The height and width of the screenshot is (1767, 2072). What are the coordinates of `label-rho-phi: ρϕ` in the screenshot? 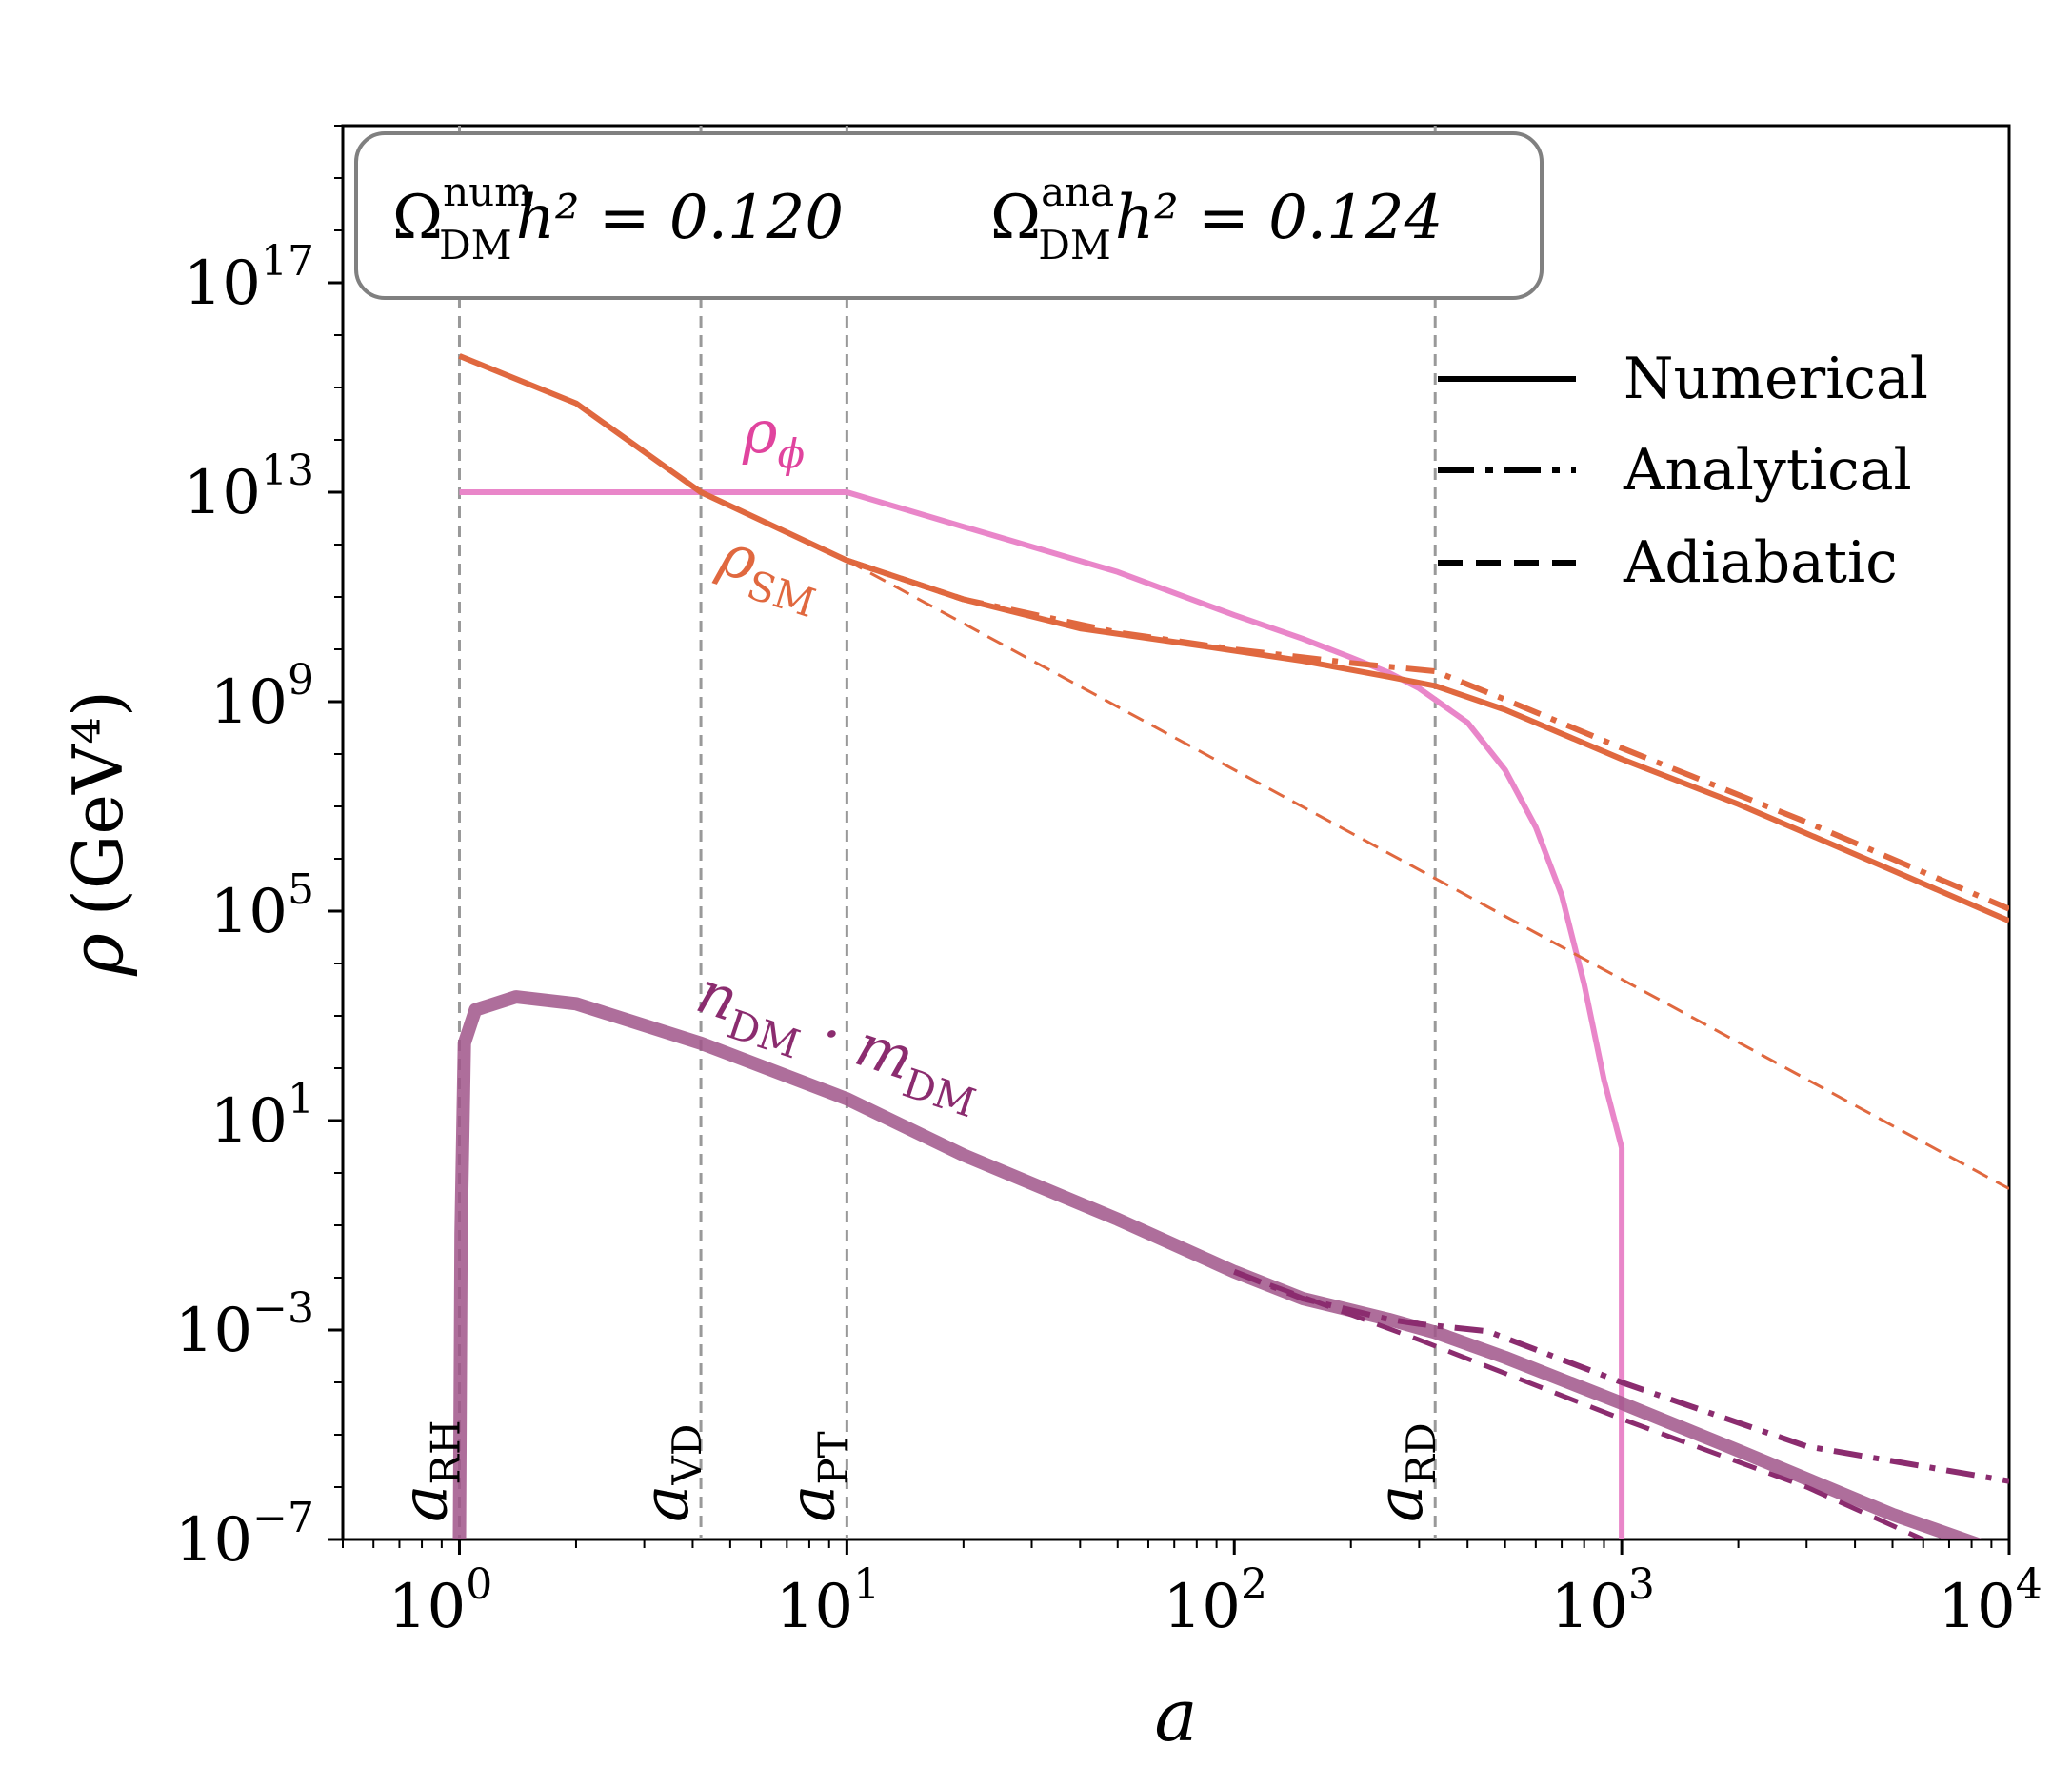 It's located at (773, 437).